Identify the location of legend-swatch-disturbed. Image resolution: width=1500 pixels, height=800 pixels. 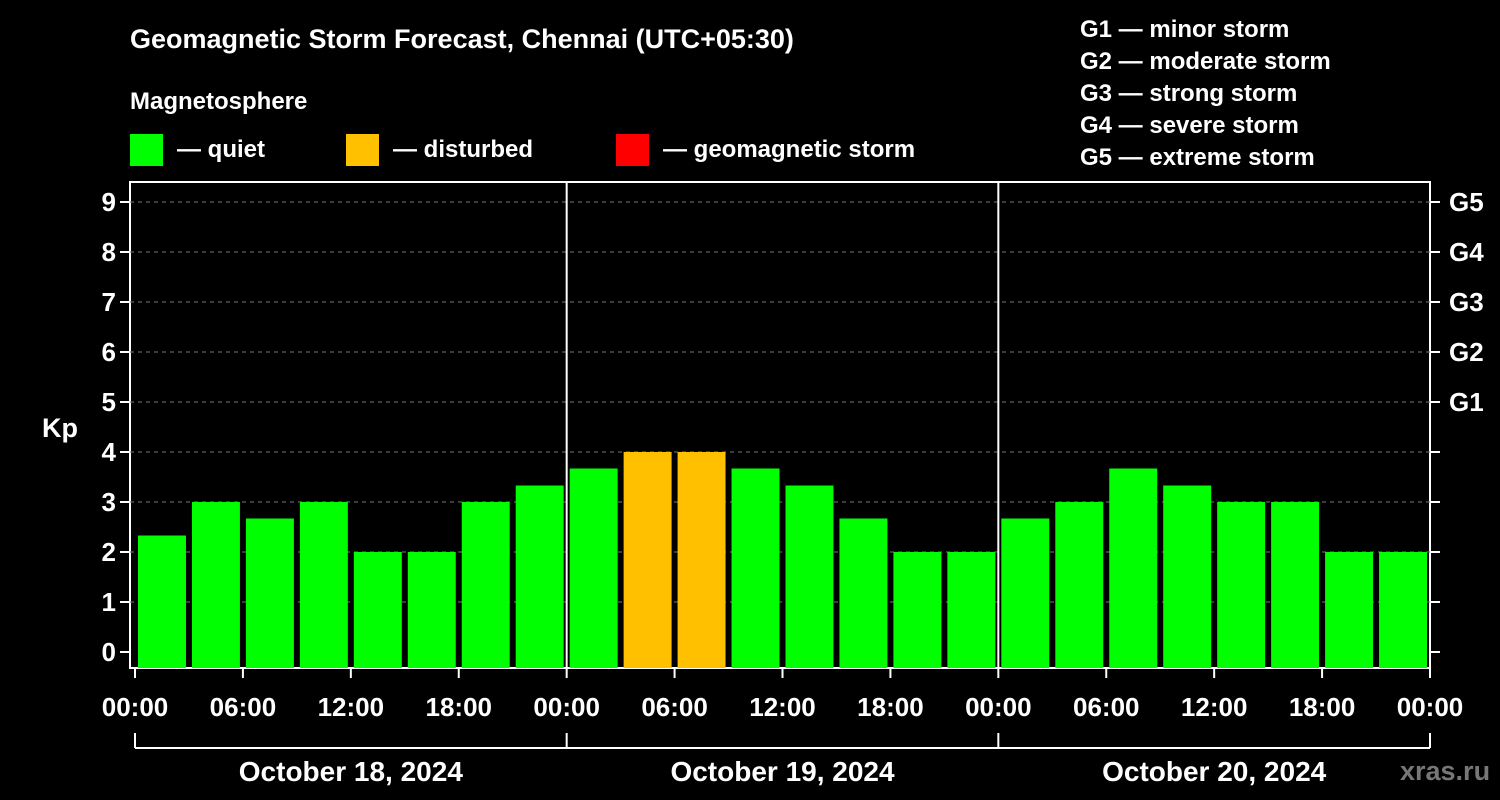
(362, 150).